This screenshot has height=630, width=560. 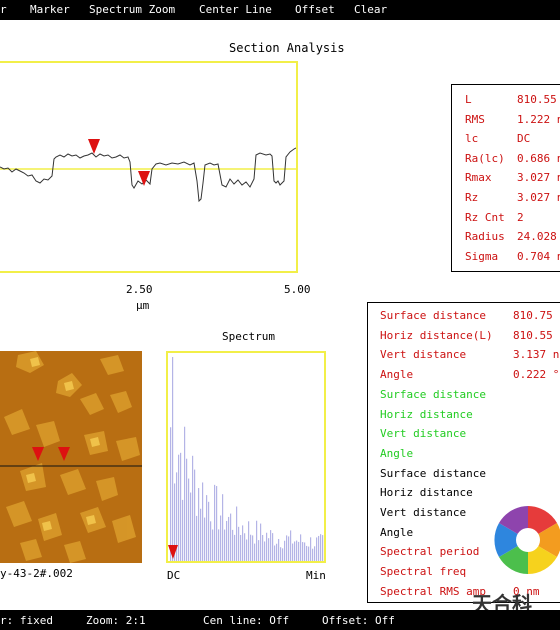 I want to click on stat-label: Rz, so click(x=472, y=197).